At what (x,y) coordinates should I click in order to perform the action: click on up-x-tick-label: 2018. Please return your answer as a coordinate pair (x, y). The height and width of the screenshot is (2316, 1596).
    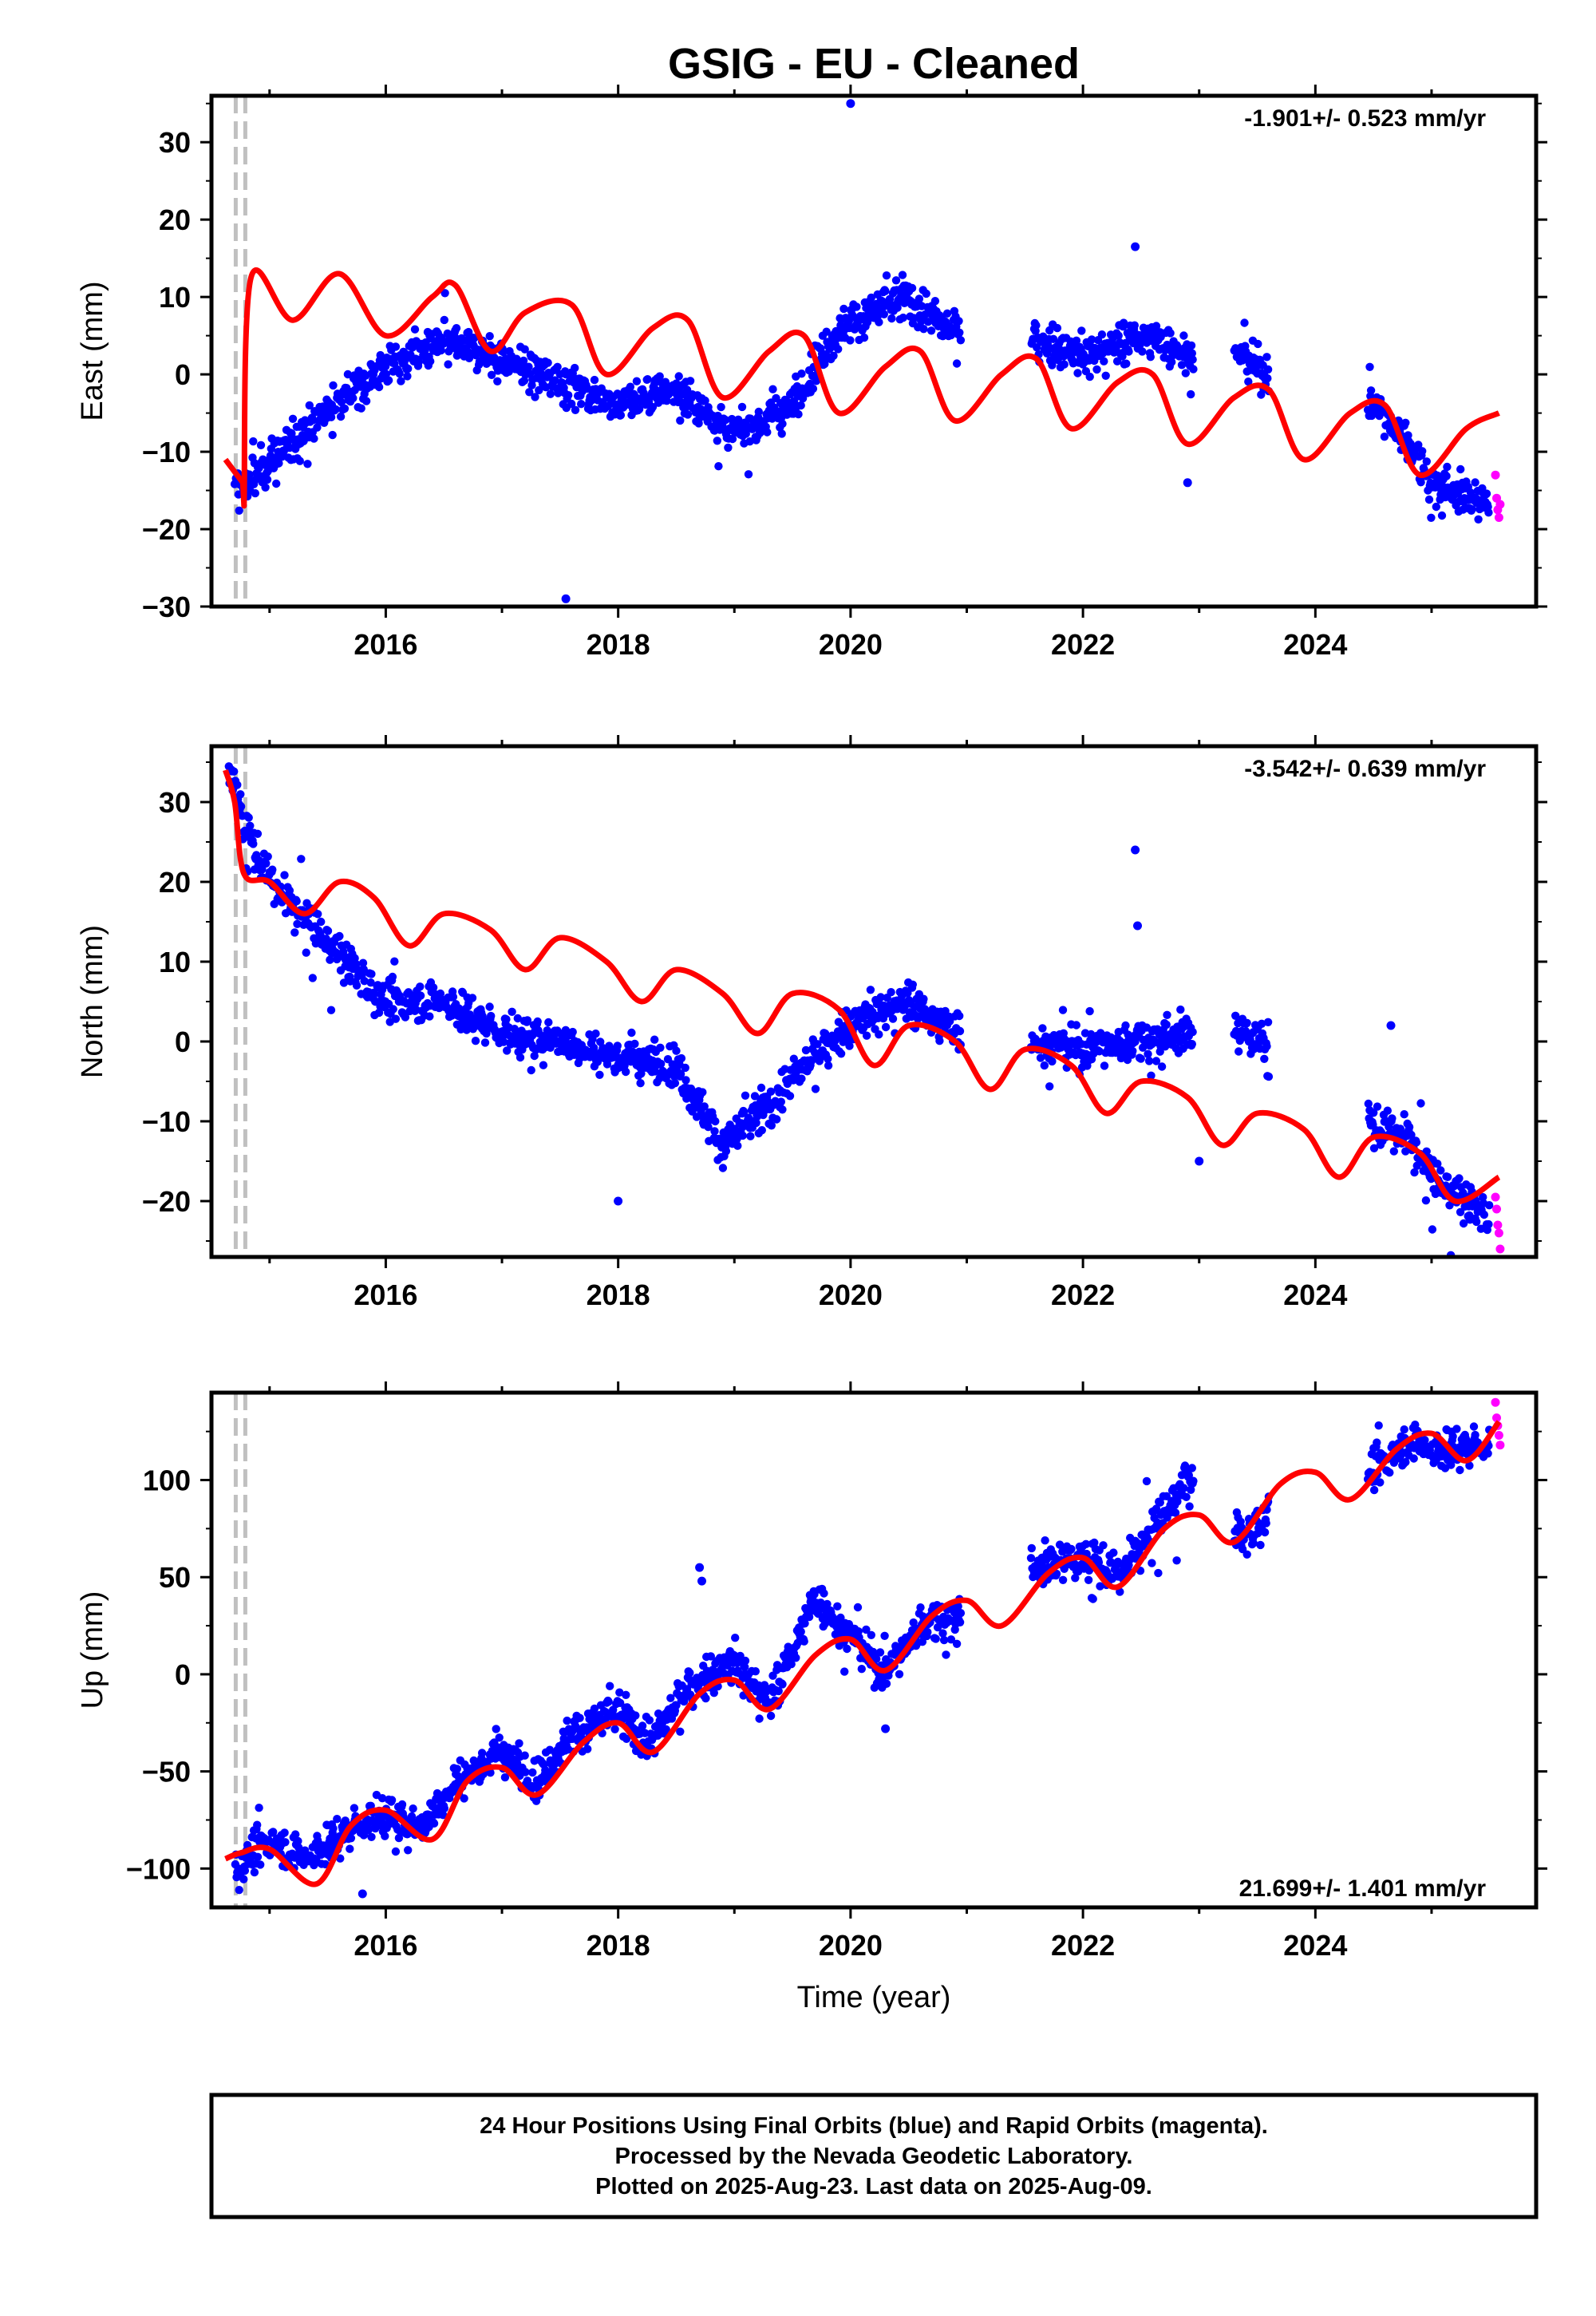
    Looking at the image, I should click on (618, 1945).